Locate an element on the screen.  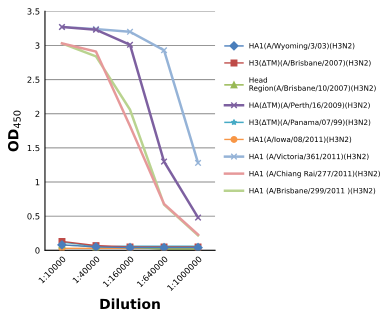
x-axis-title: Dilution is located at coordinates (130, 304).